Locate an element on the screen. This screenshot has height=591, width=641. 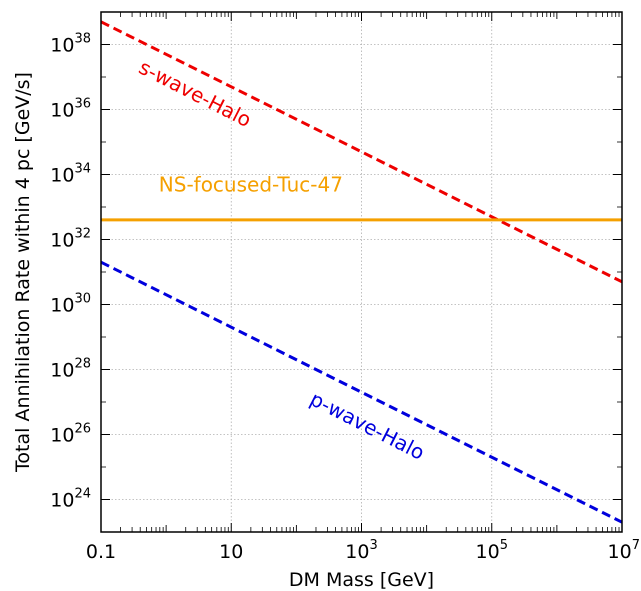
y-tick-label: 1028 is located at coordinates (70, 369).